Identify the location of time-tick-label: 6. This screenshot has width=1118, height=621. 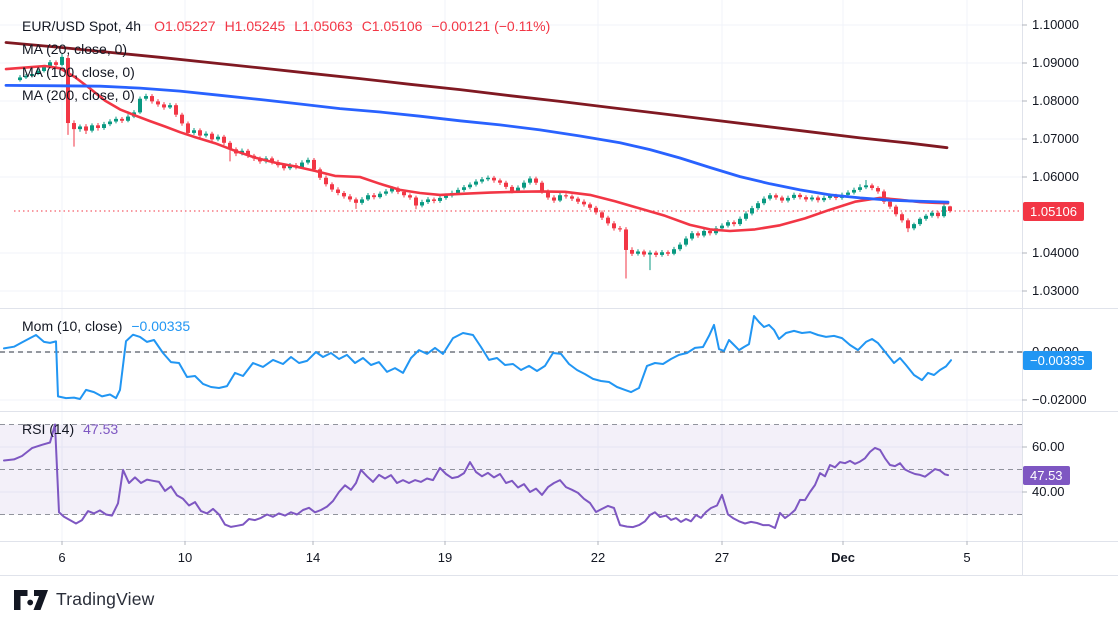
(62, 557).